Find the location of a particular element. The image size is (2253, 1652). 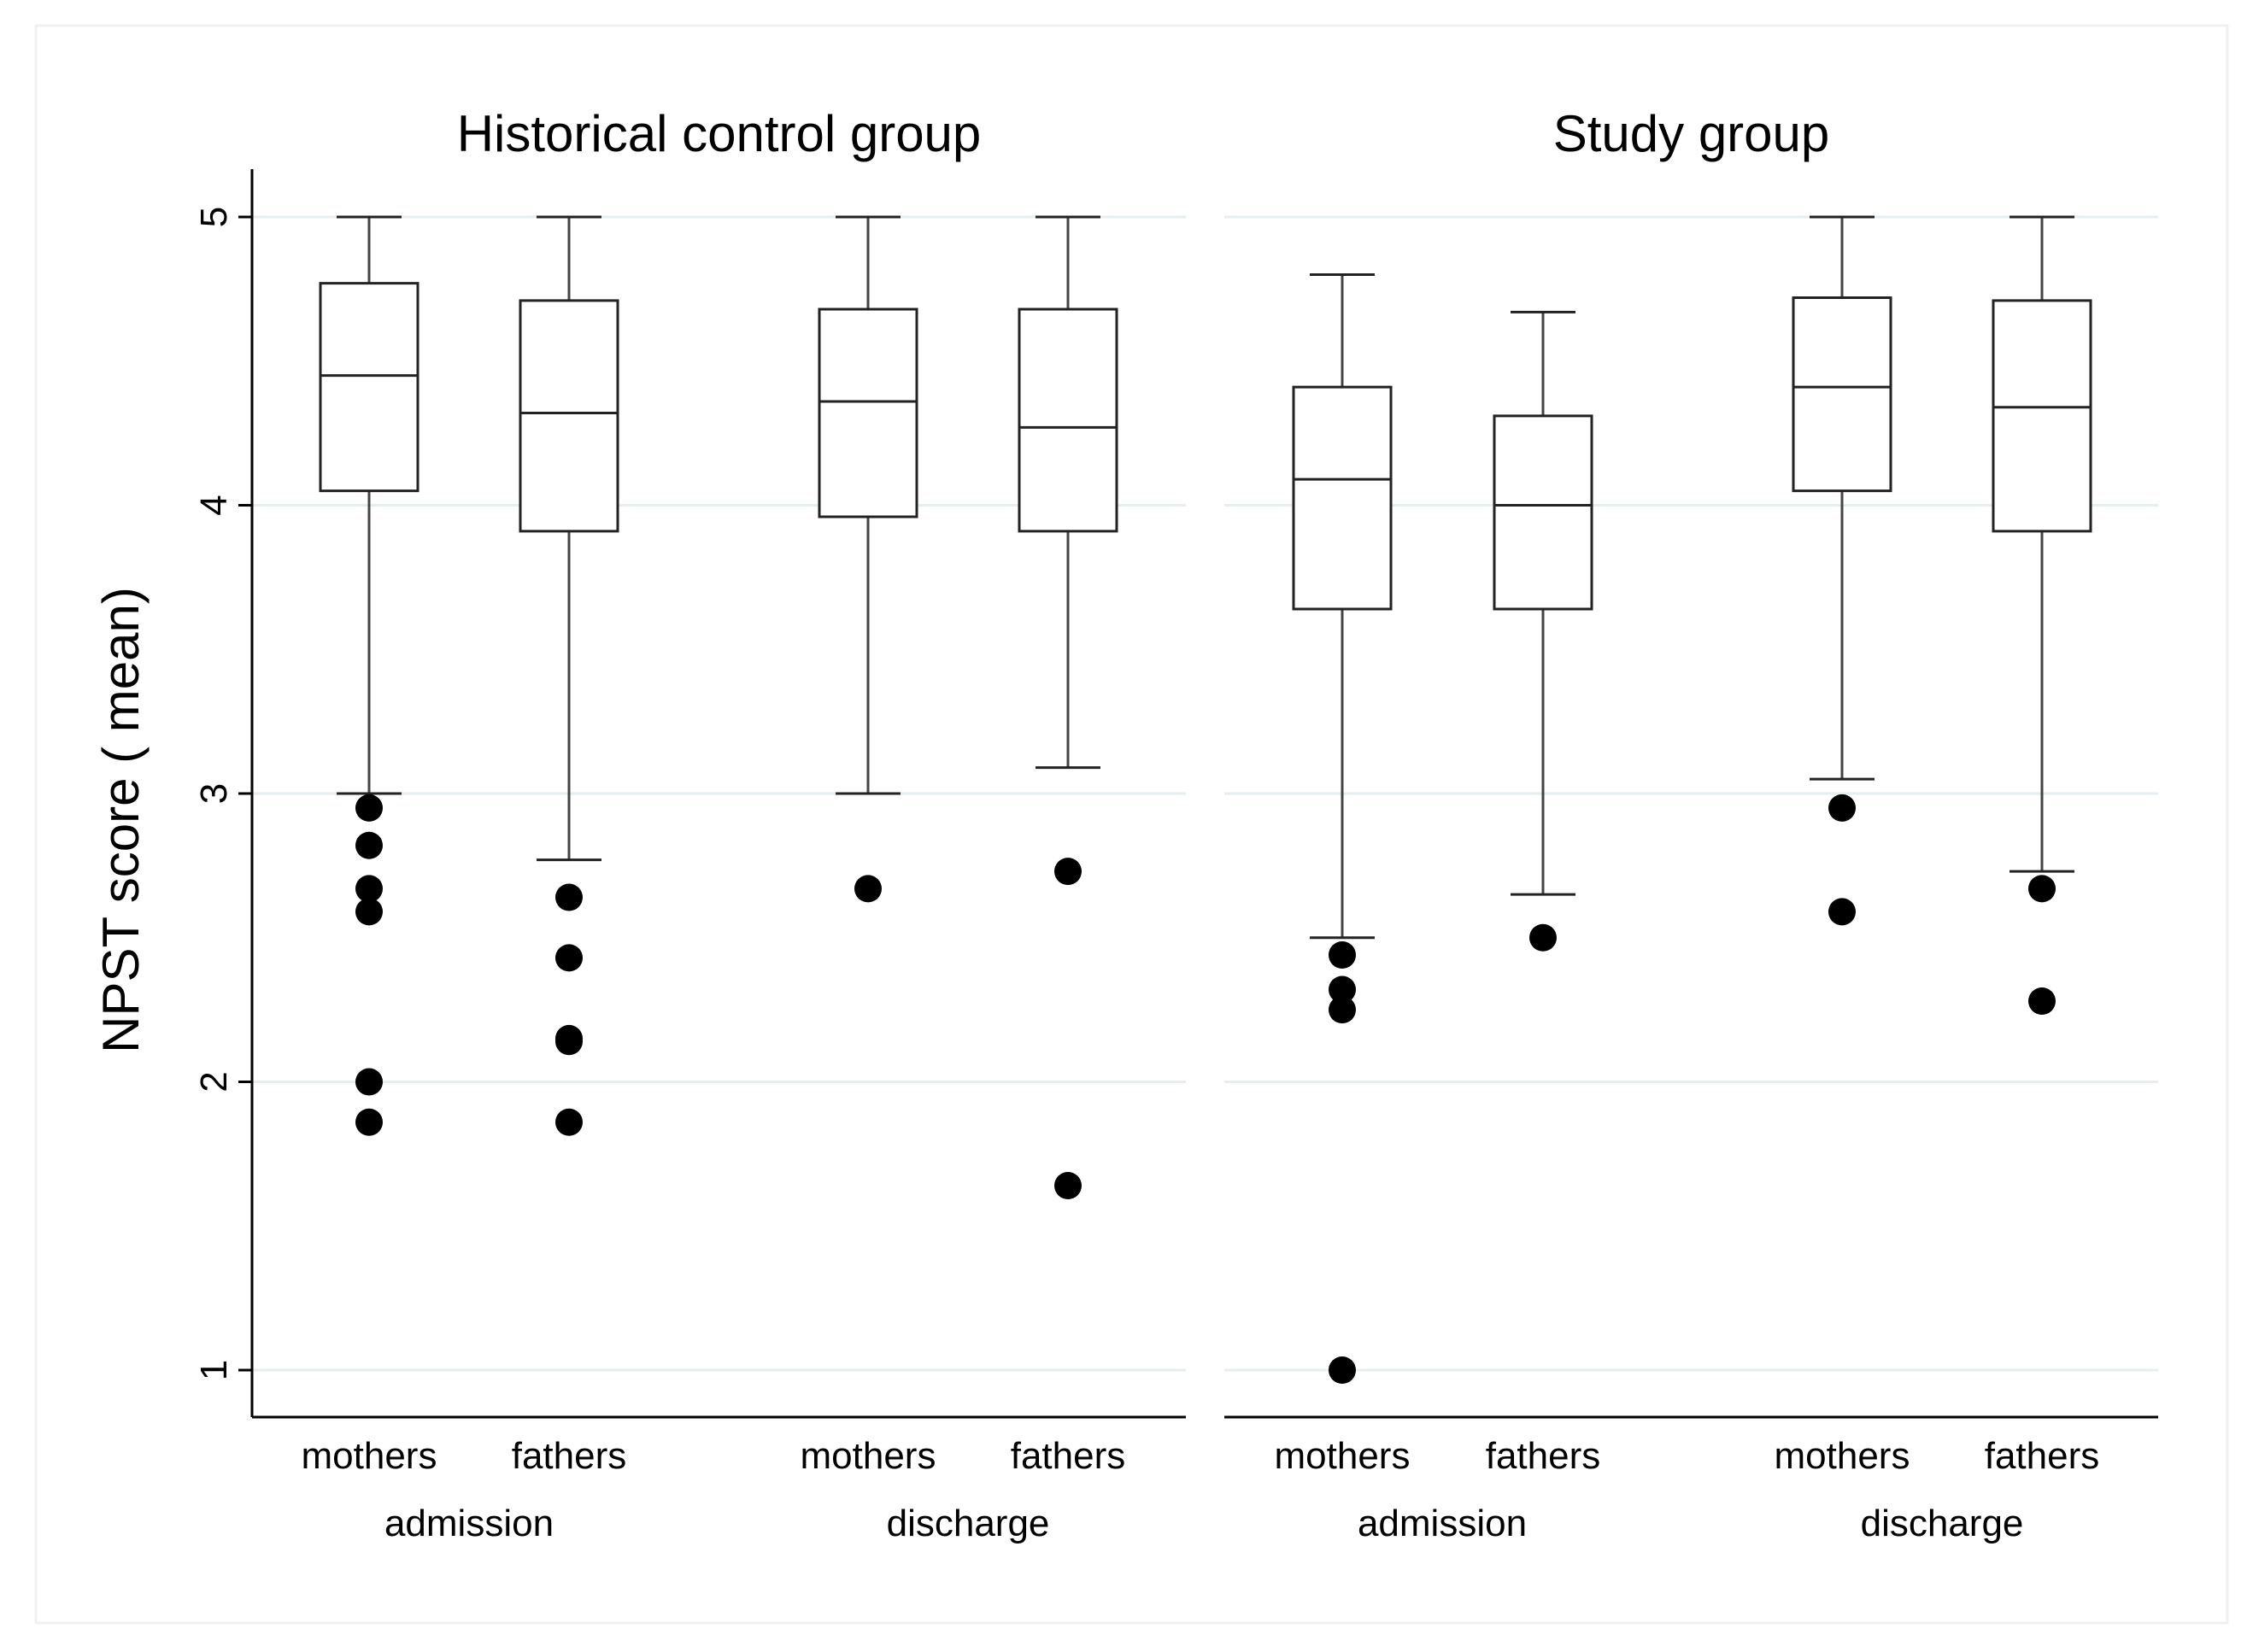

y-axis-label: NPST score ( mean) is located at coordinates (121, 820).